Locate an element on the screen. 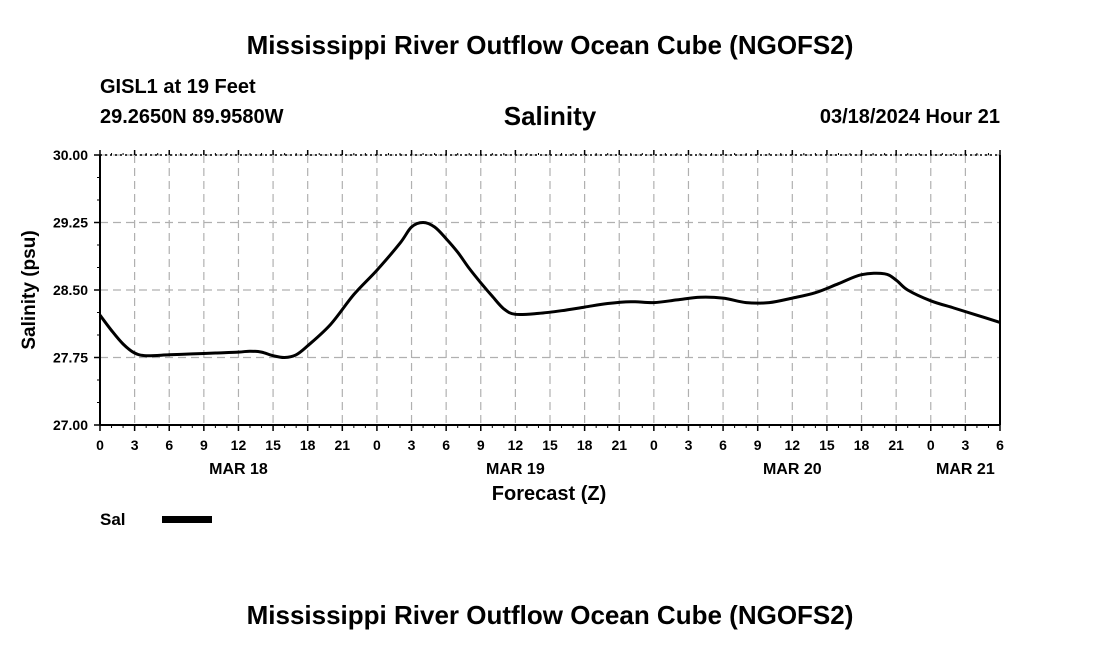  date-label: MAR 18 is located at coordinates (238, 469).